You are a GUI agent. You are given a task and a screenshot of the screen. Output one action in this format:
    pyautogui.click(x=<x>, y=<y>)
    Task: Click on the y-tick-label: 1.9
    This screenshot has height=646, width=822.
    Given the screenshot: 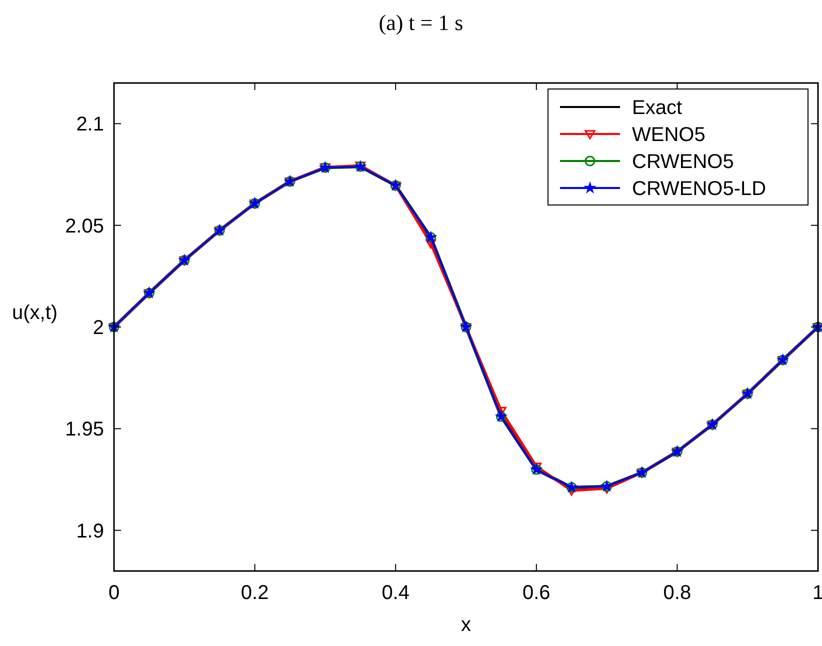 What is the action you would take?
    pyautogui.click(x=90, y=531)
    